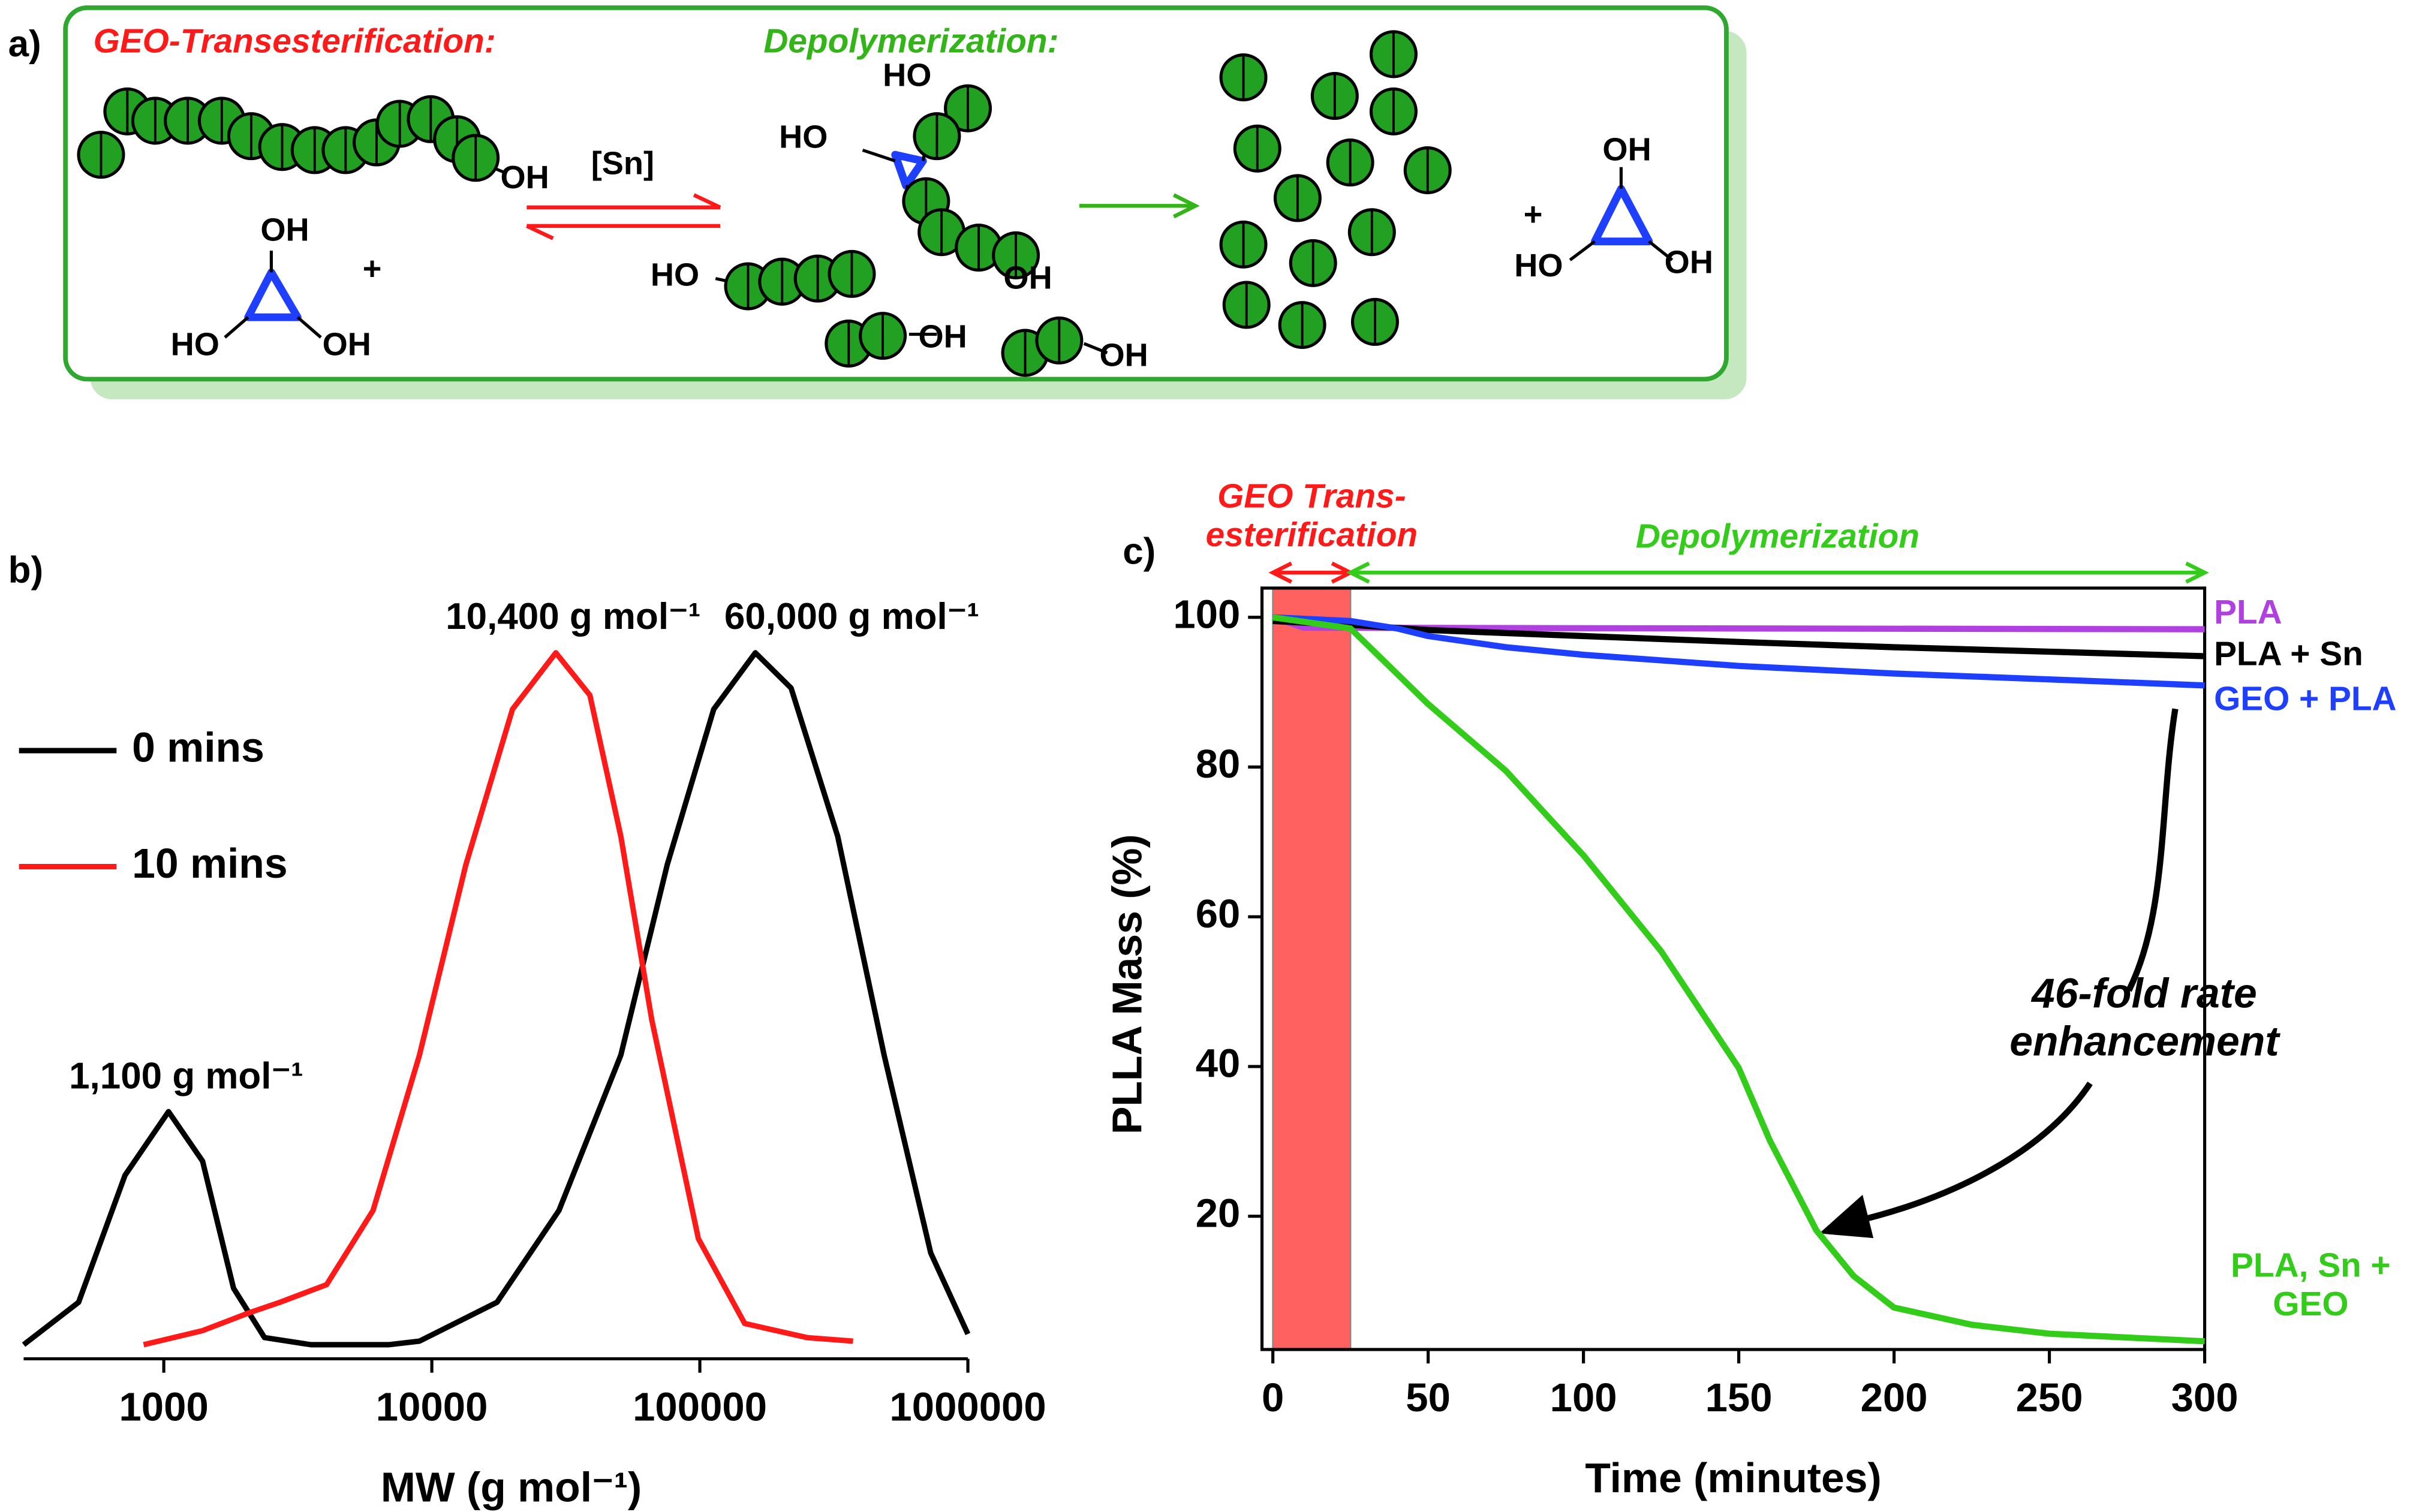 The height and width of the screenshot is (1512, 2428). Describe the element at coordinates (1894, 1397) in the screenshot. I see `x-tick-label: 200` at that location.